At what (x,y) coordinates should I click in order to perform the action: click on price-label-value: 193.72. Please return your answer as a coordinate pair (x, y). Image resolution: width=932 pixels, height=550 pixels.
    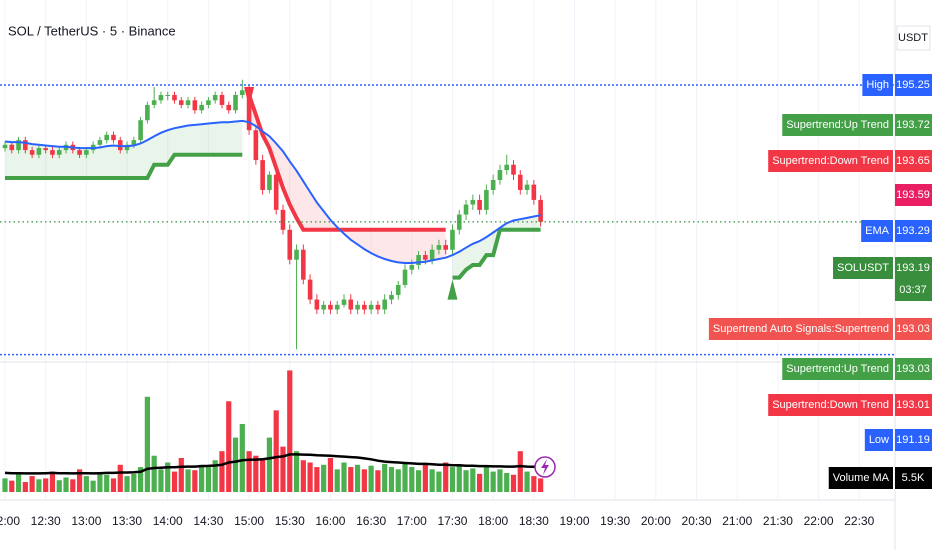
    Looking at the image, I should click on (913, 125).